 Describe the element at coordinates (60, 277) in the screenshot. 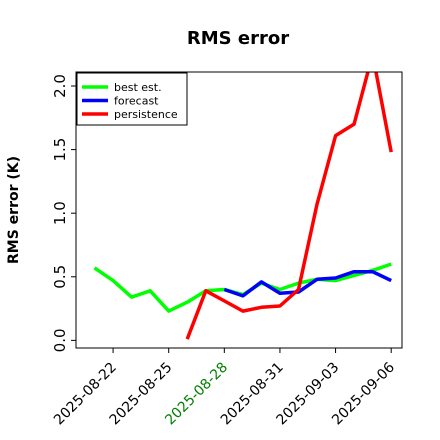

I see `y-tick-label: 0.5` at that location.